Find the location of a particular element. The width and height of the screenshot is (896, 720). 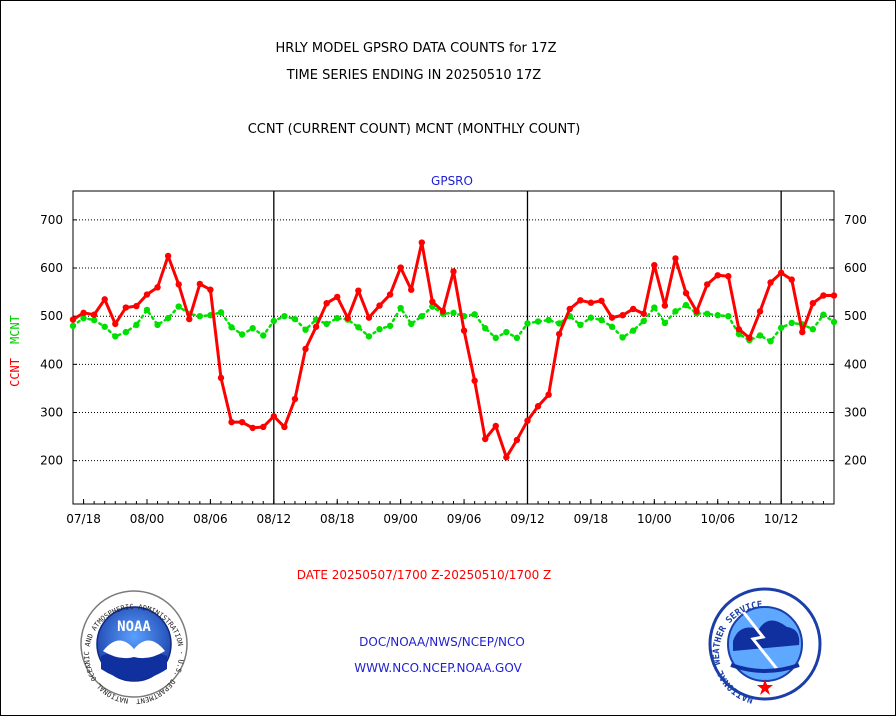

x-tick-label: 10/00 is located at coordinates (654, 519).